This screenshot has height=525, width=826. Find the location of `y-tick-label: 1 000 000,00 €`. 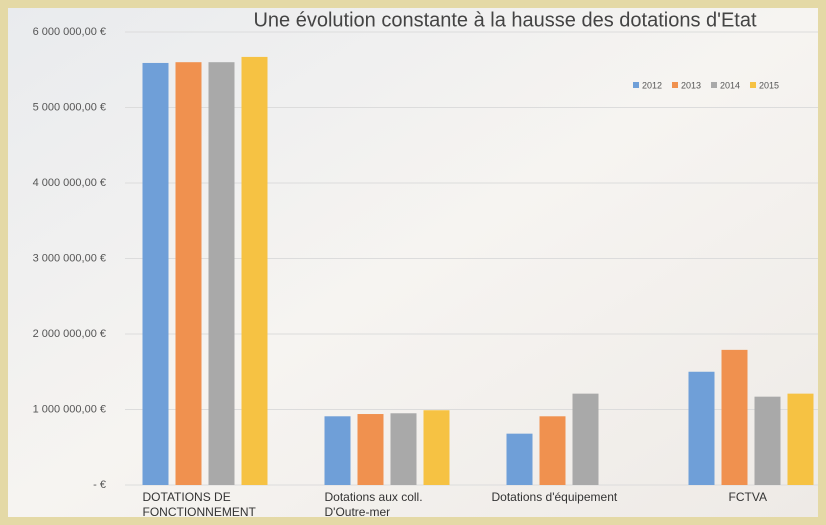

y-tick-label: 1 000 000,00 € is located at coordinates (69, 409).